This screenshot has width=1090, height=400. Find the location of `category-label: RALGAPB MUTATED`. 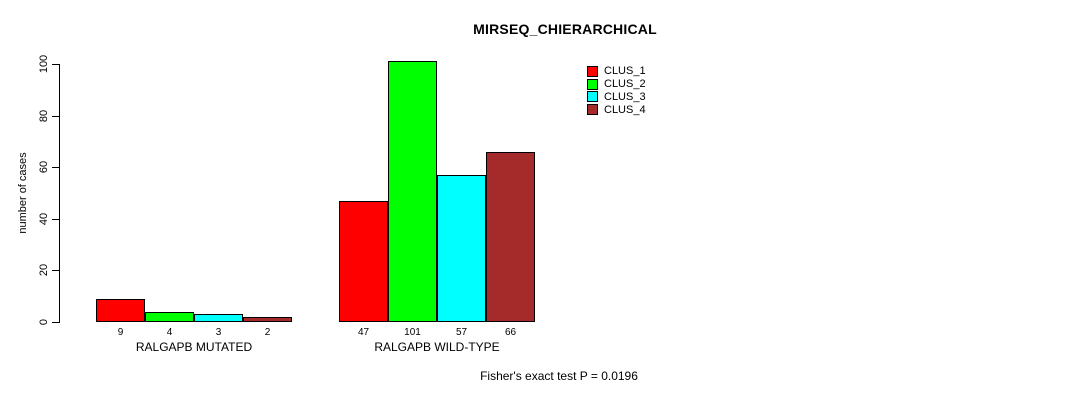

category-label: RALGAPB MUTATED is located at coordinates (194, 347).